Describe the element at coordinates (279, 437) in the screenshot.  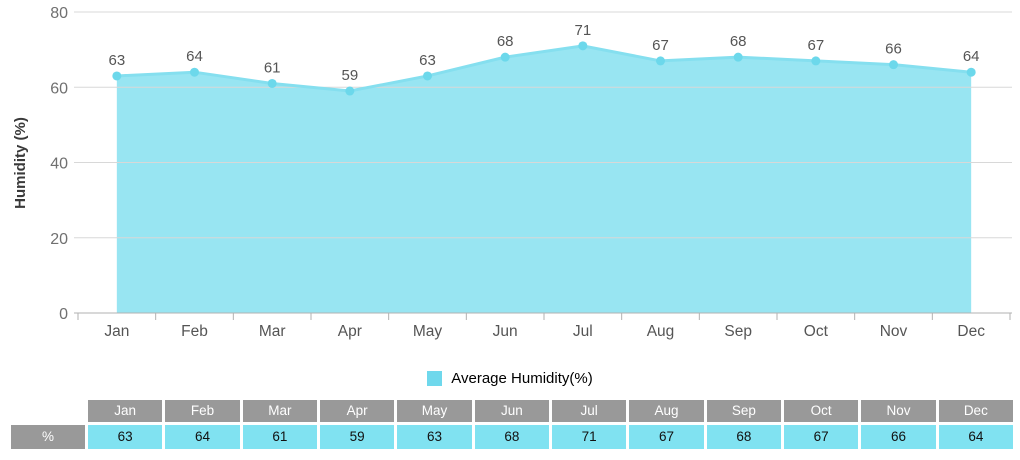
I see `table-value-cell: 61` at that location.